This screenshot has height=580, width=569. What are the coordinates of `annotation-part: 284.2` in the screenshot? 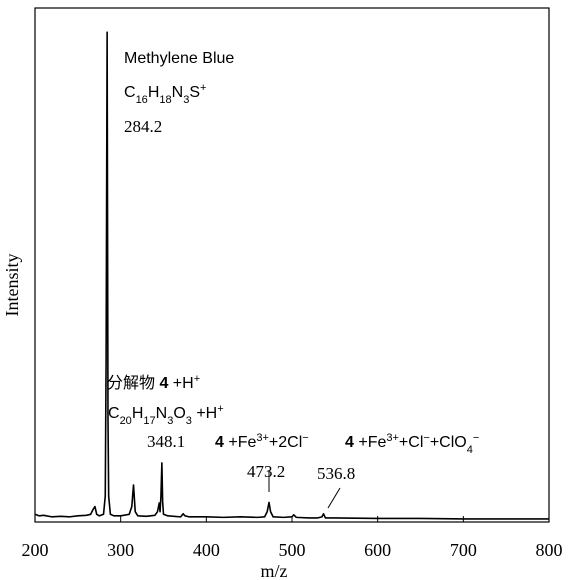 It's located at (143, 126).